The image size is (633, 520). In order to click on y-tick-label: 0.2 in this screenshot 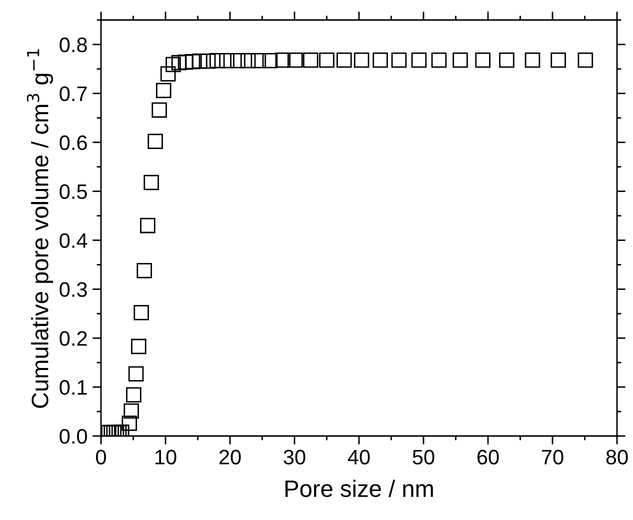, I will do `click(73, 338)`.